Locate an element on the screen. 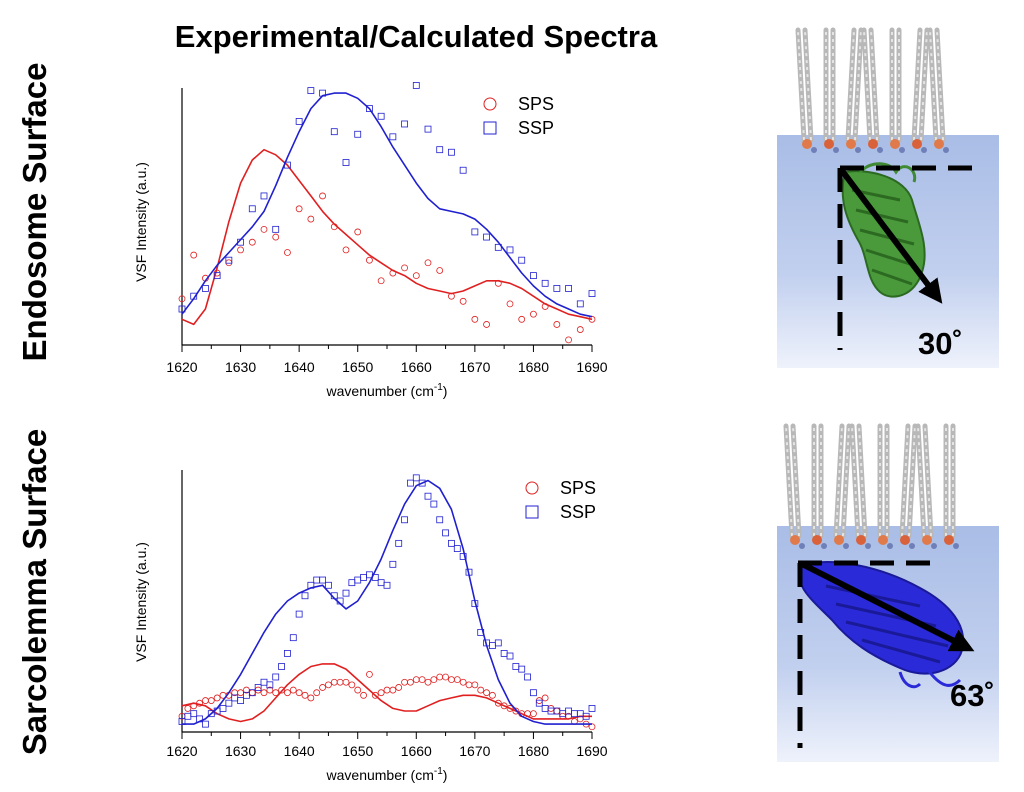 The width and height of the screenshot is (1024, 792). sarcolemma-membrane-illustration: 63˚ is located at coordinates (888, 592).